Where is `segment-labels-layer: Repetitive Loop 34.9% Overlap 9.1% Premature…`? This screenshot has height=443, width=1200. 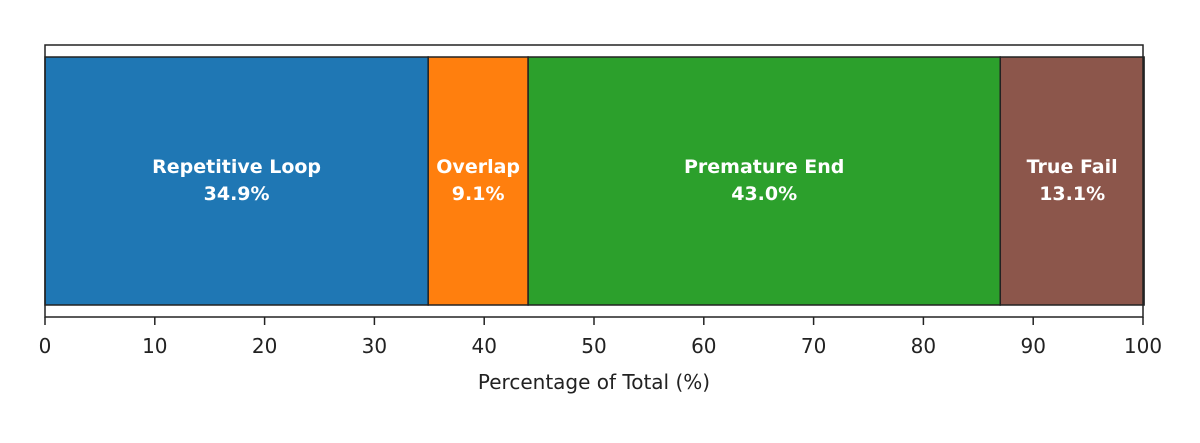 segment-labels-layer: Repetitive Loop 34.9% Overlap 9.1% Premature… is located at coordinates (635, 180).